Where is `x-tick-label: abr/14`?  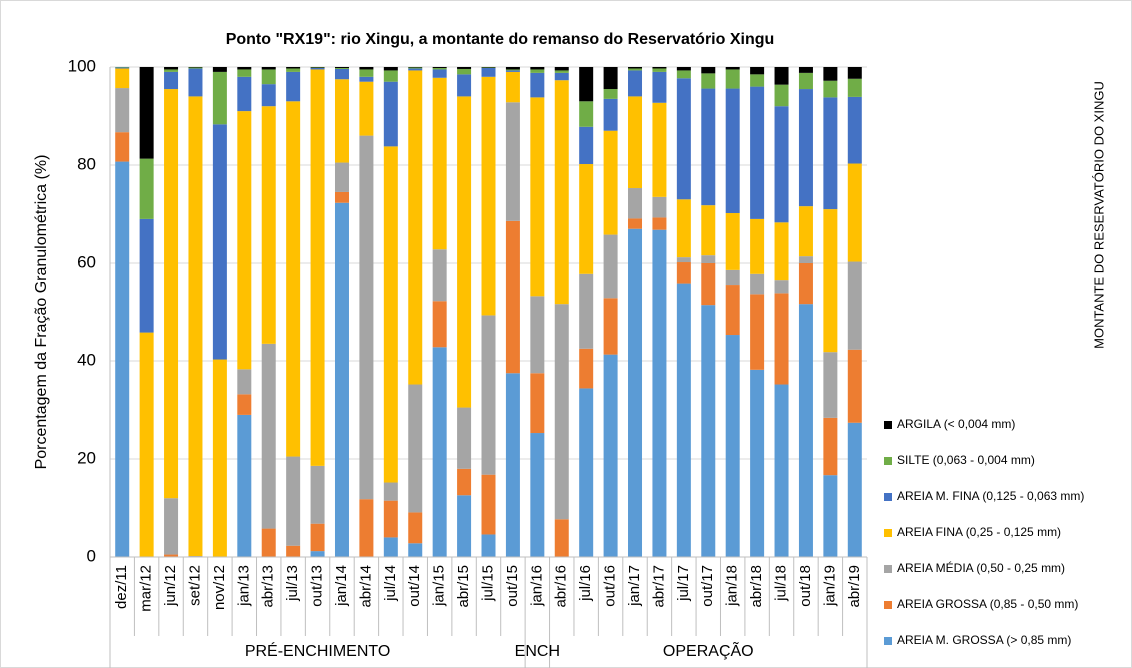 x-tick-label: abr/14 is located at coordinates (365, 586).